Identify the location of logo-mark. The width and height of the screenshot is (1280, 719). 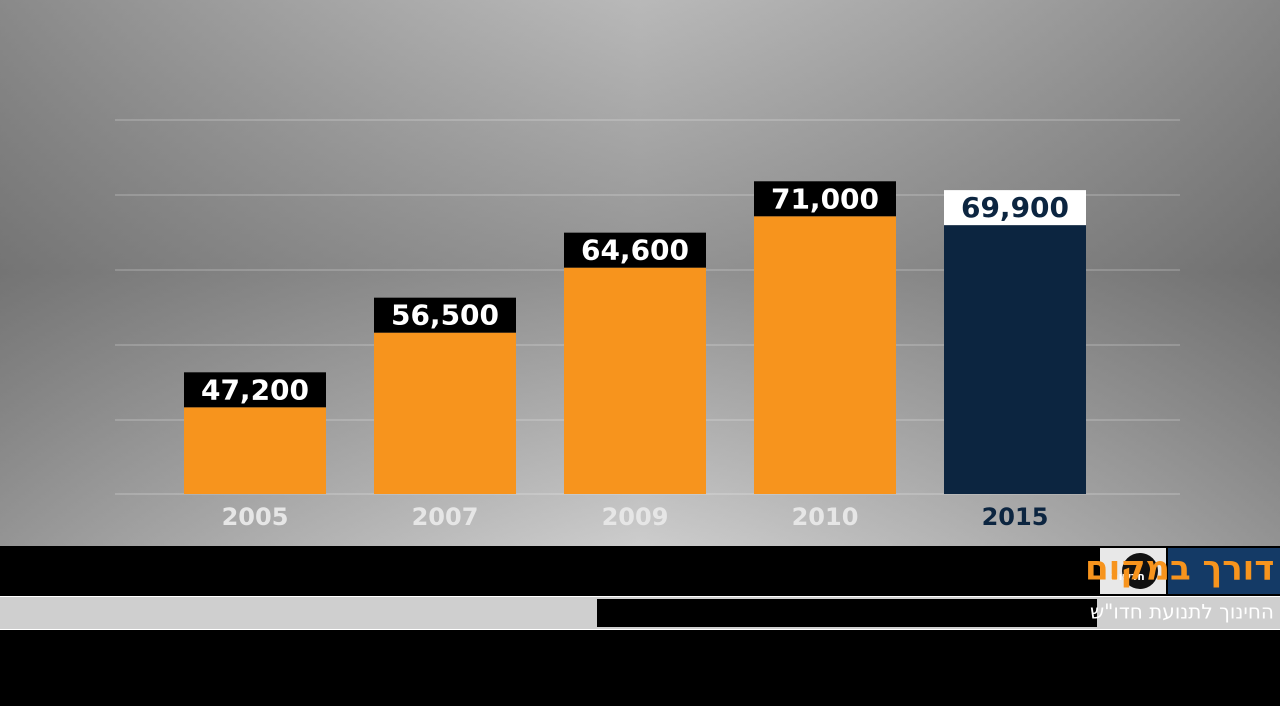
(1140, 571).